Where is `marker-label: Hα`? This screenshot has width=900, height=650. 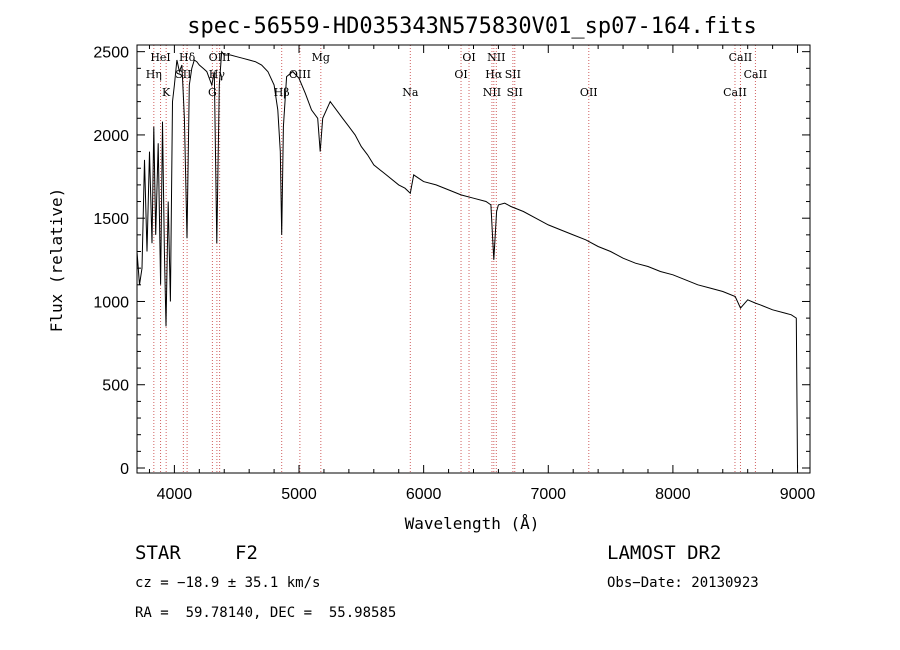 marker-label: Hα is located at coordinates (494, 74).